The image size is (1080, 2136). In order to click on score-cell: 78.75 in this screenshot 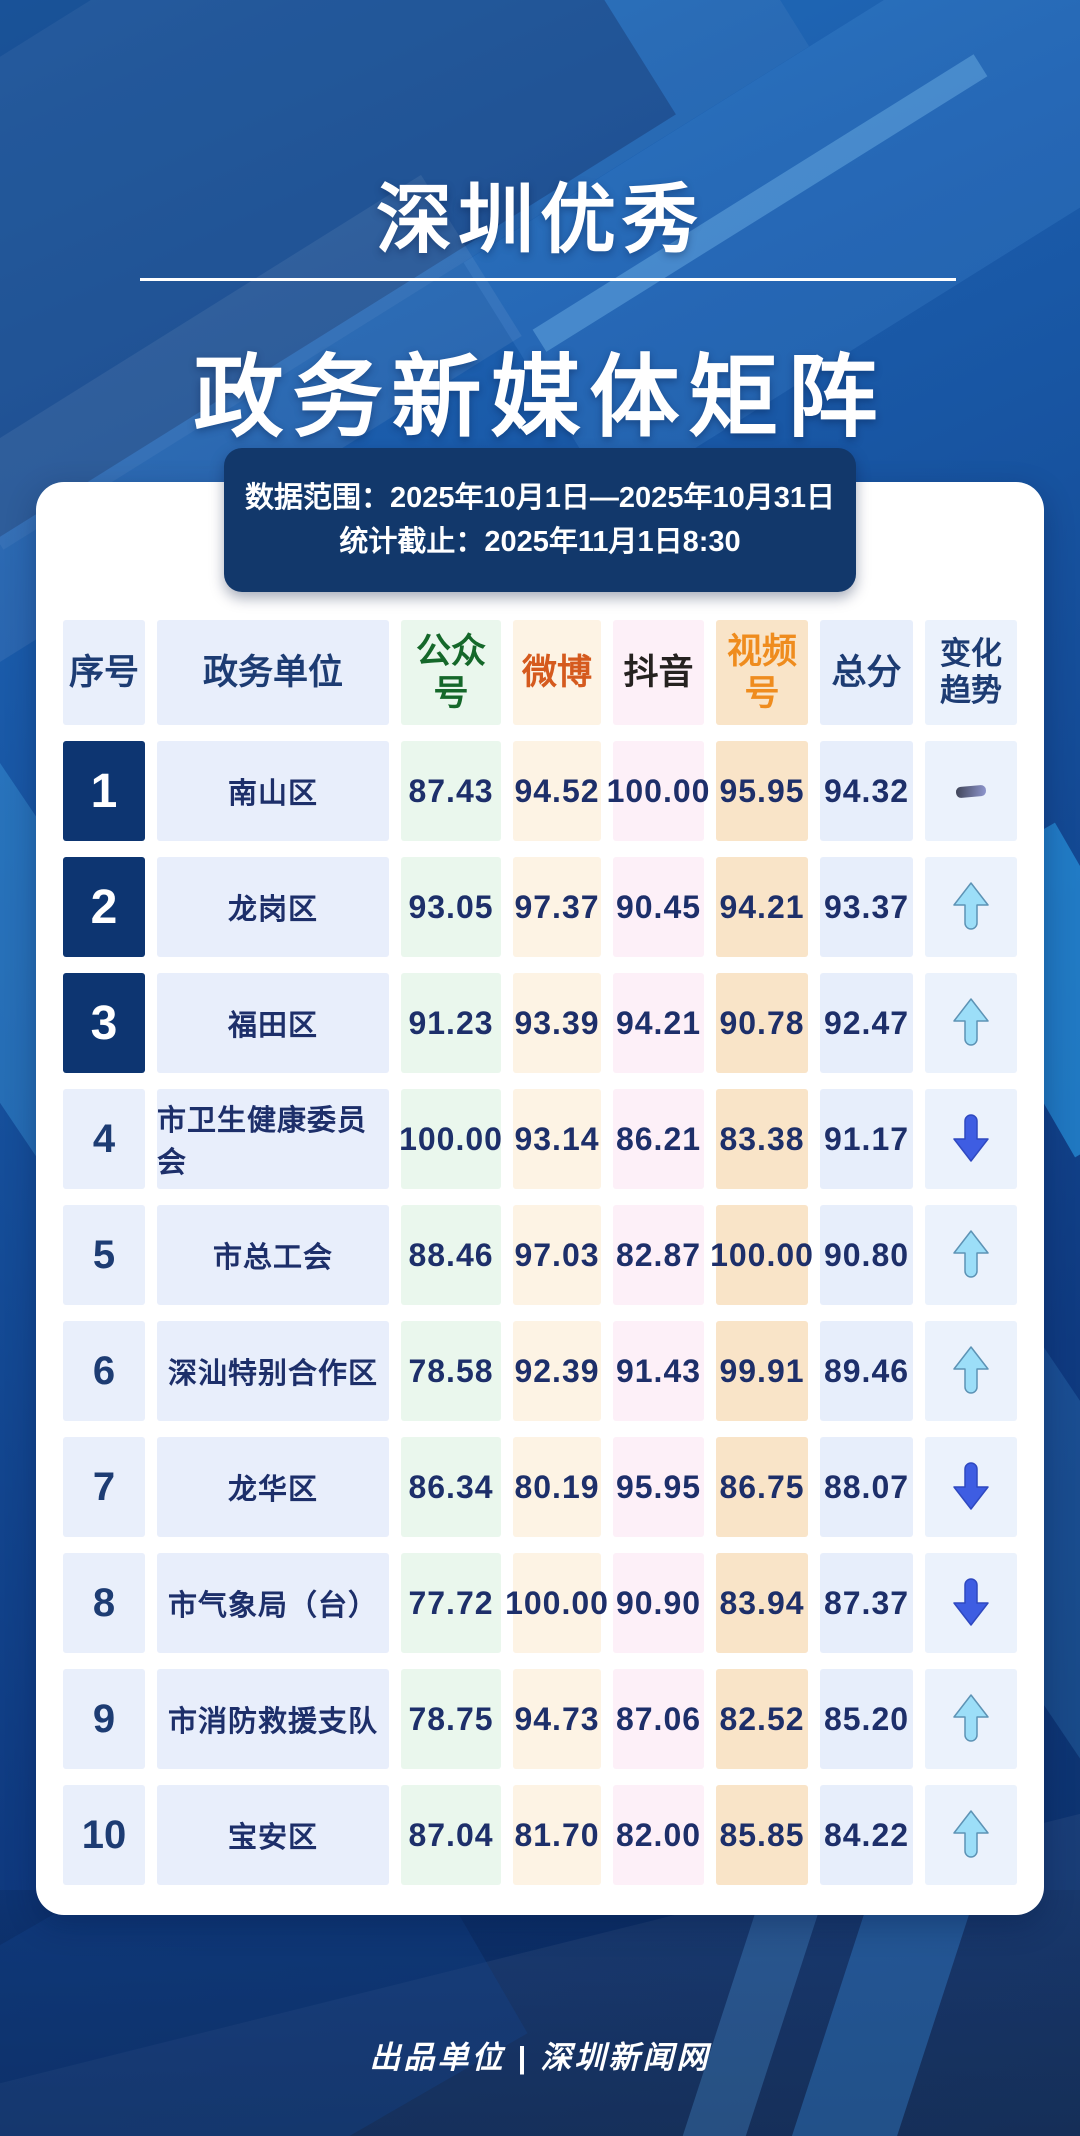, I will do `click(451, 1719)`.